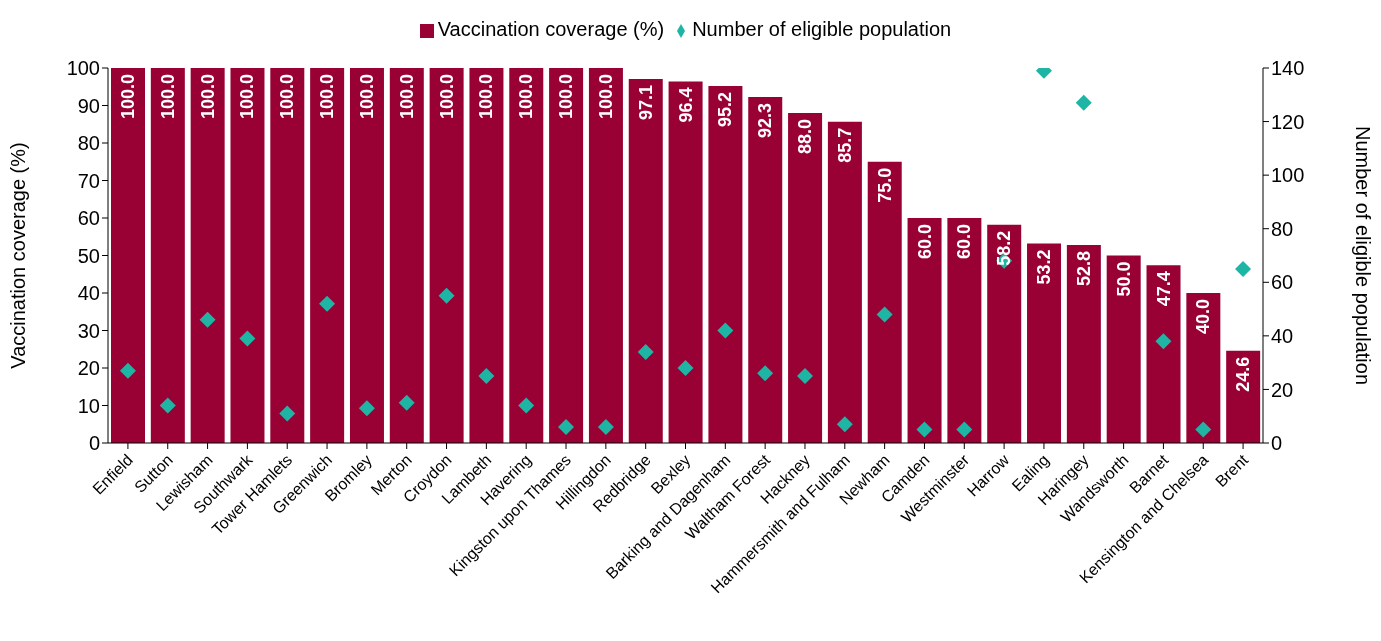 This screenshot has height=641, width=1381. Describe the element at coordinates (1203, 317) in the screenshot. I see `data-label: 40.0` at that location.